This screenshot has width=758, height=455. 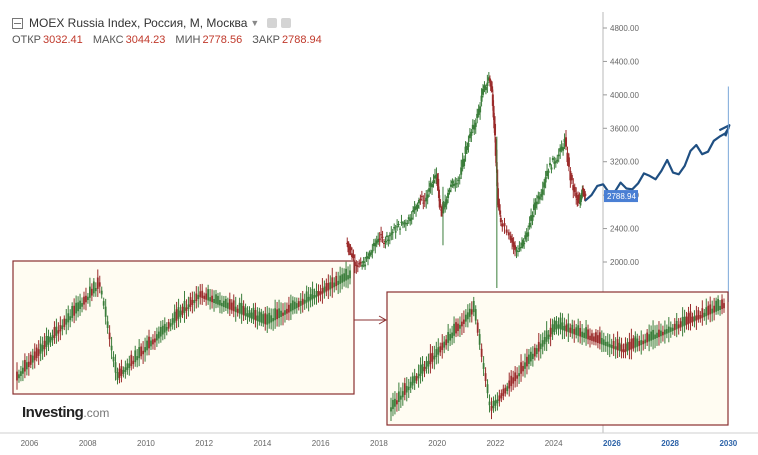 What do you see at coordinates (30, 443) in the screenshot?
I see `x-tick-label: 2006` at bounding box center [30, 443].